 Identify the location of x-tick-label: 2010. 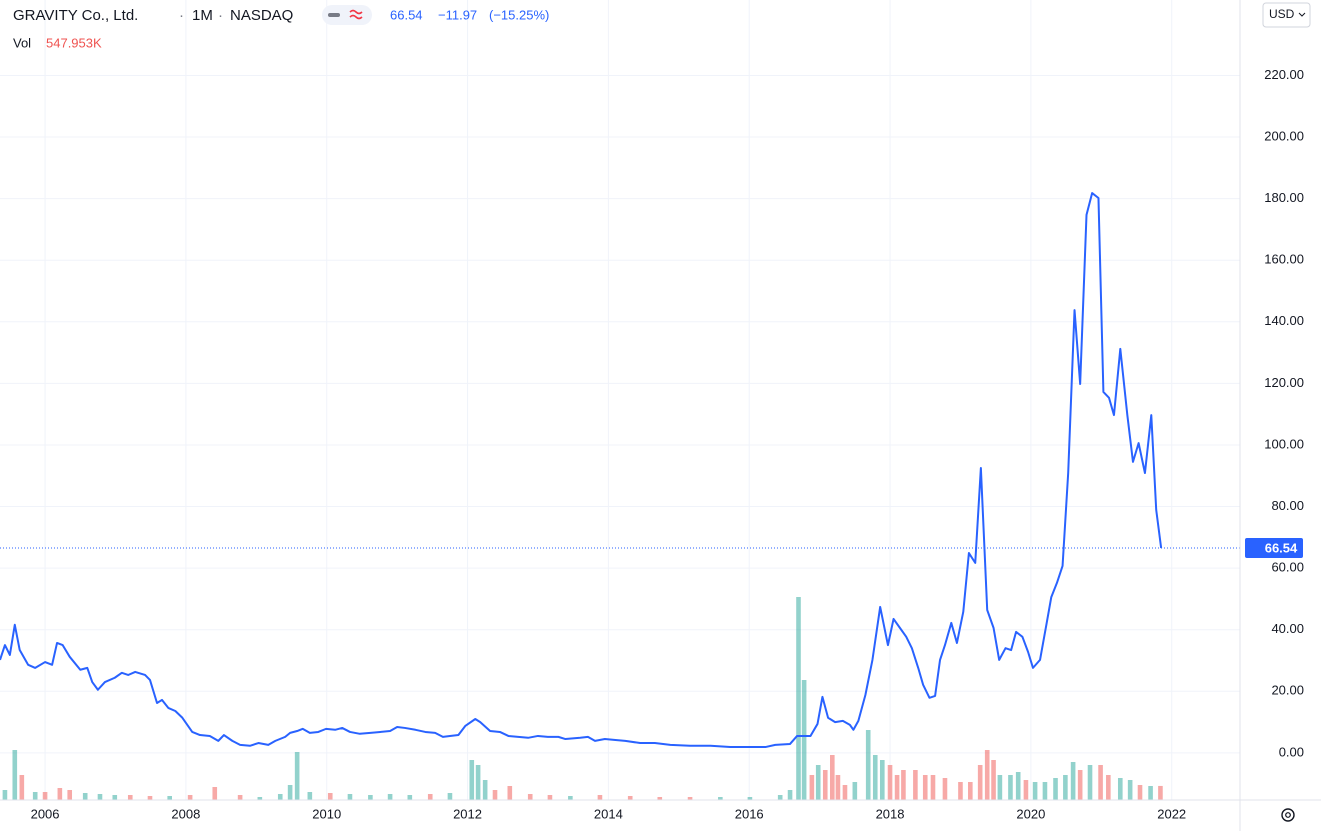
(326, 813).